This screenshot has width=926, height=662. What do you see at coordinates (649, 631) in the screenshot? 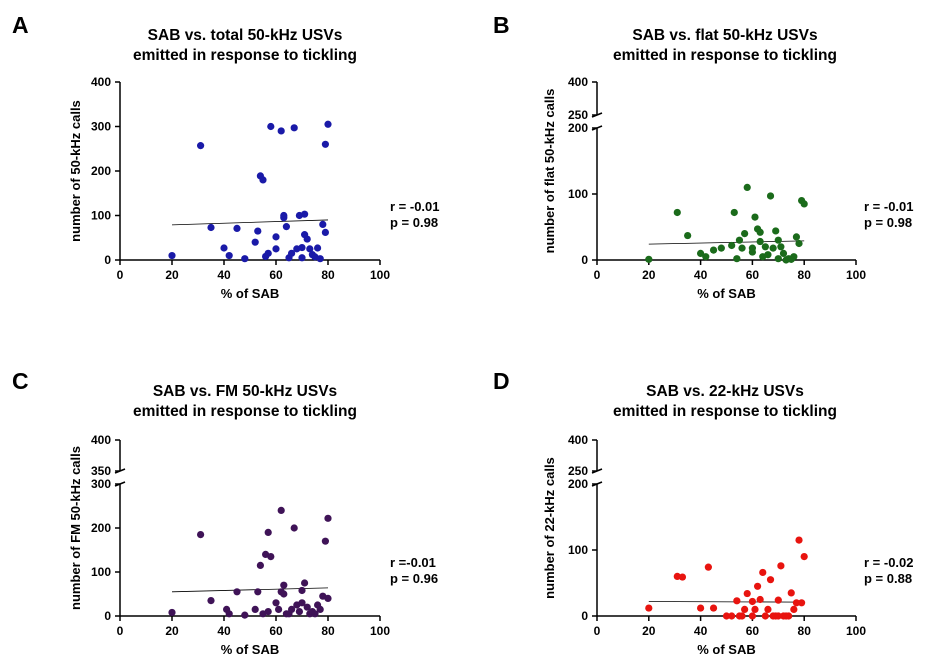
I see `x-tick-label: 20` at bounding box center [649, 631].